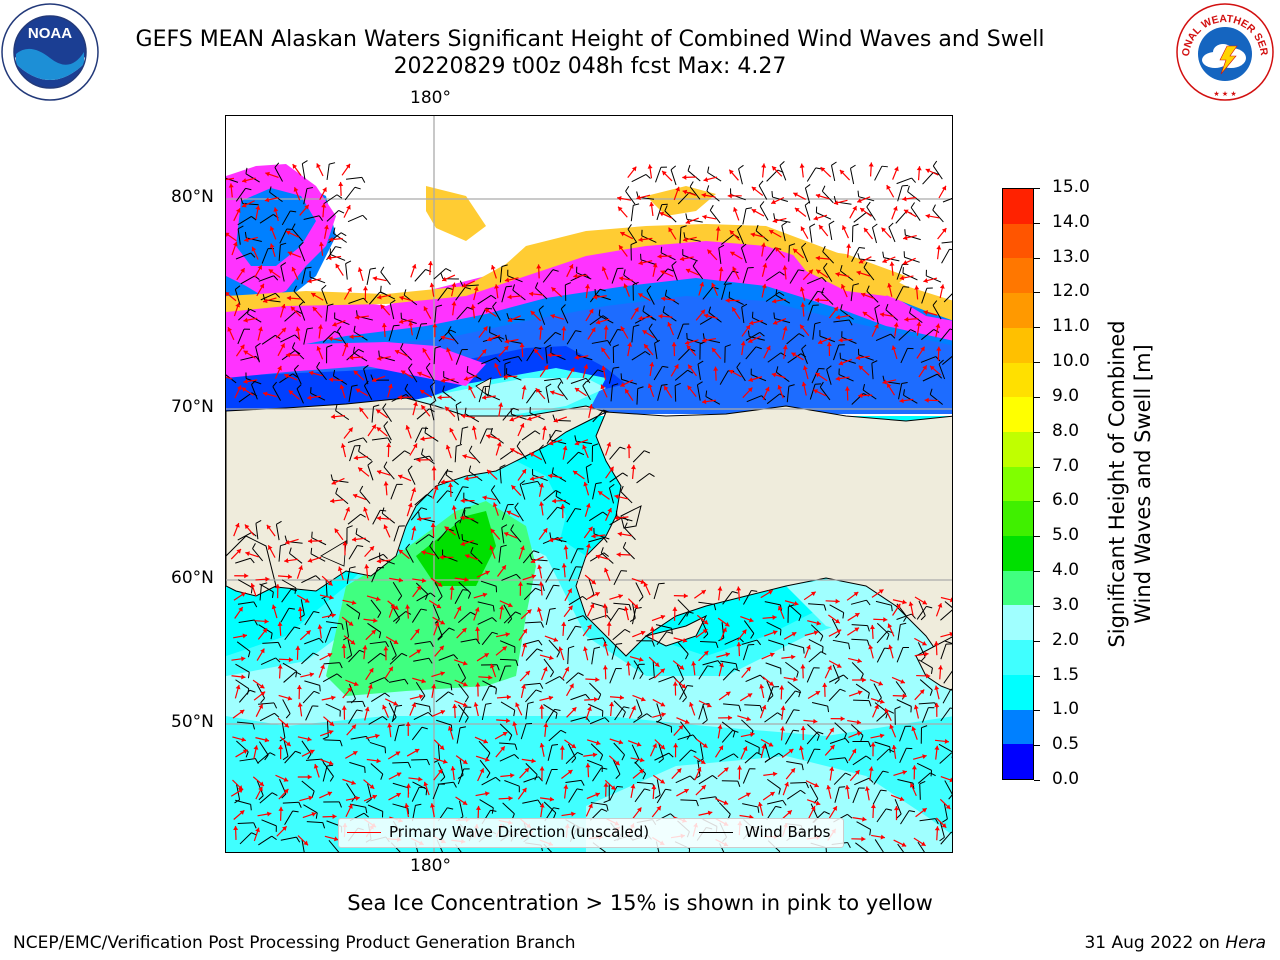 The height and width of the screenshot is (960, 1280). What do you see at coordinates (1066, 430) in the screenshot?
I see `colorbar-tick-label: 8.0` at bounding box center [1066, 430].